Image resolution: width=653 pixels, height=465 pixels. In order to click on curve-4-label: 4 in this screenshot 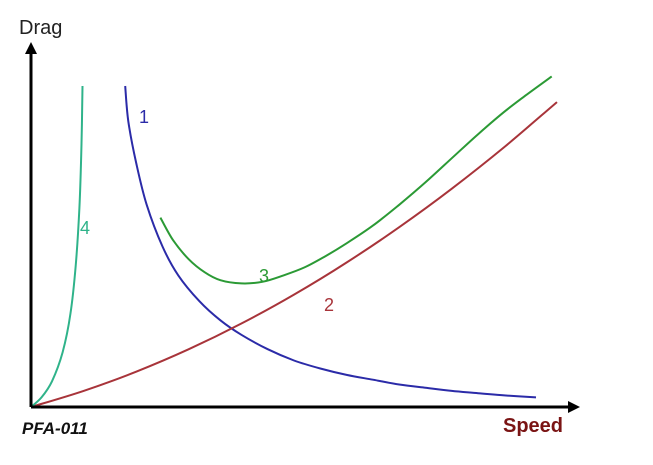, I will do `click(85, 228)`.